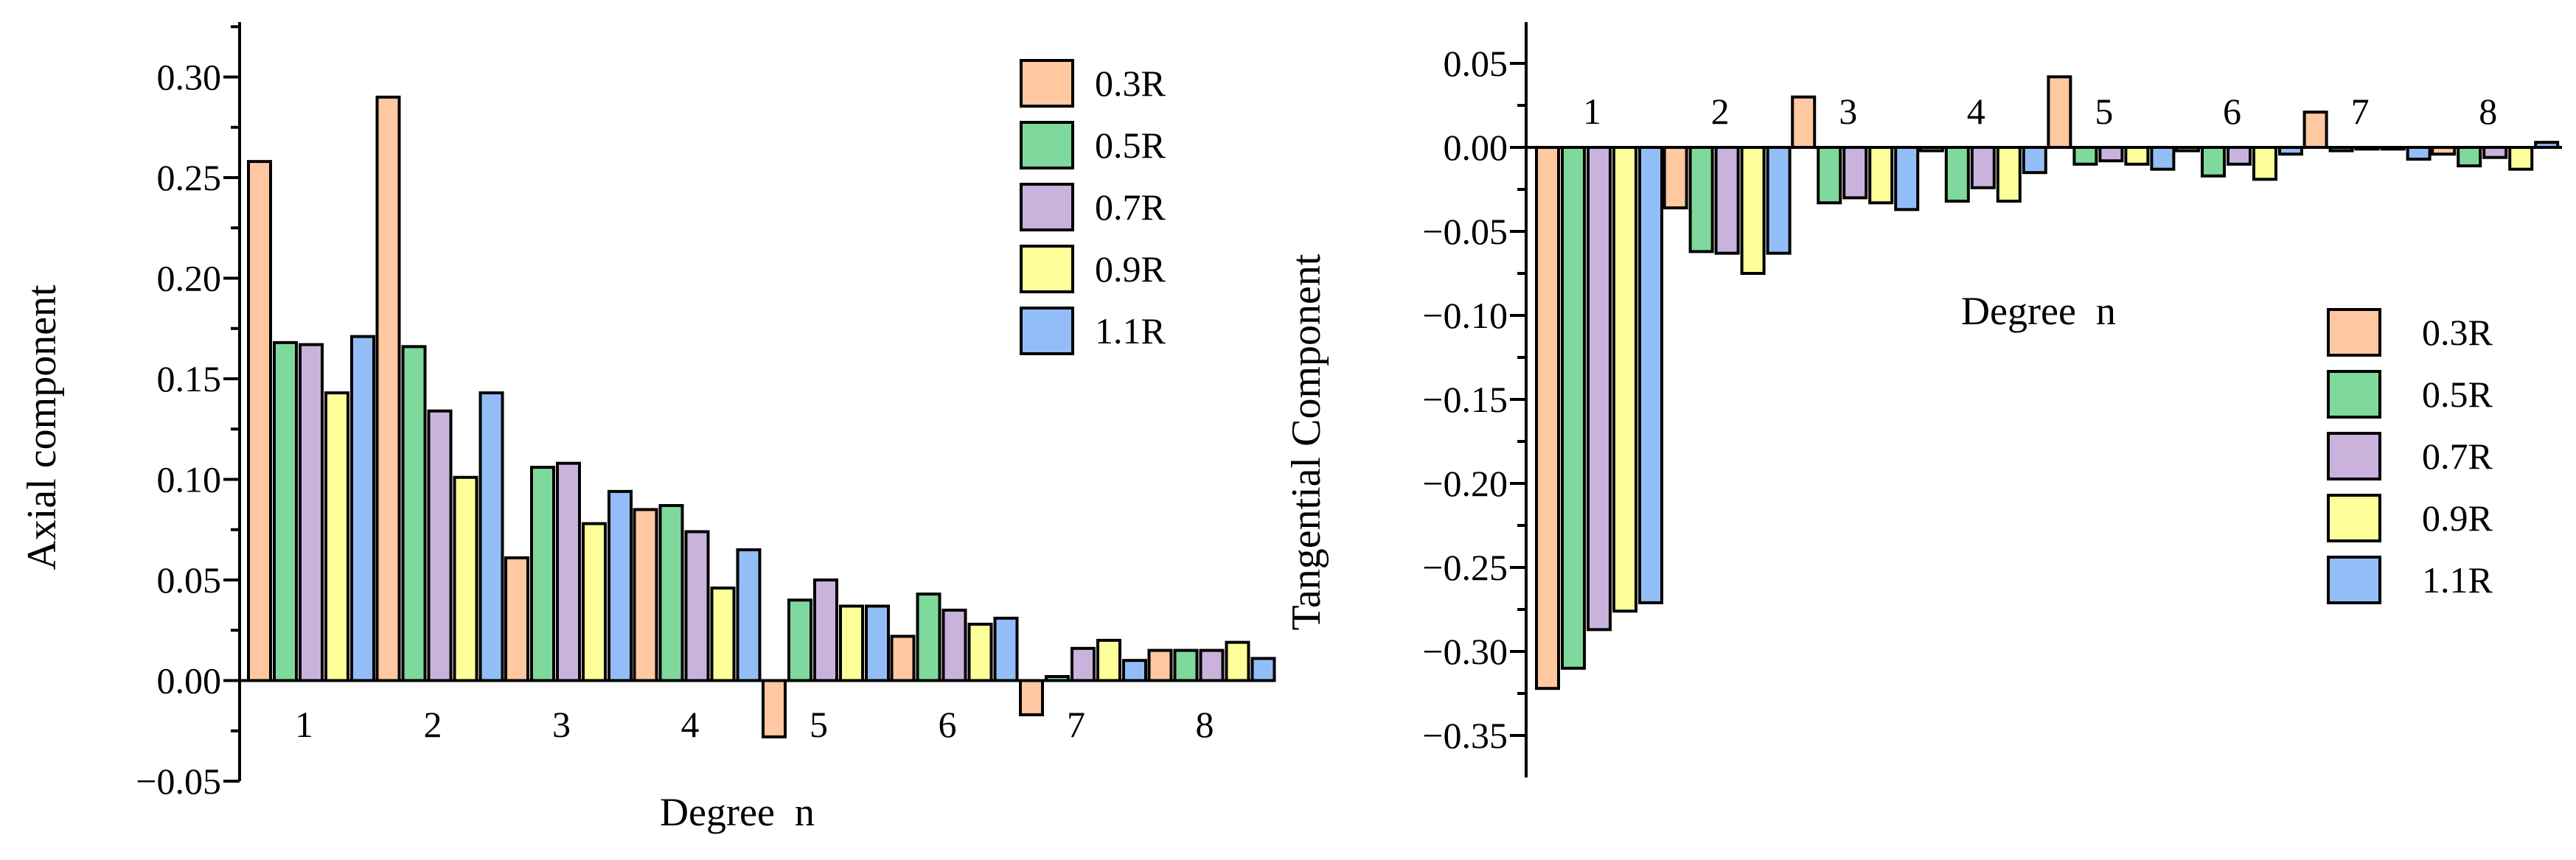 This screenshot has width=2576, height=860. Describe the element at coordinates (190, 279) in the screenshot. I see `y-tick-label: 0.20` at that location.